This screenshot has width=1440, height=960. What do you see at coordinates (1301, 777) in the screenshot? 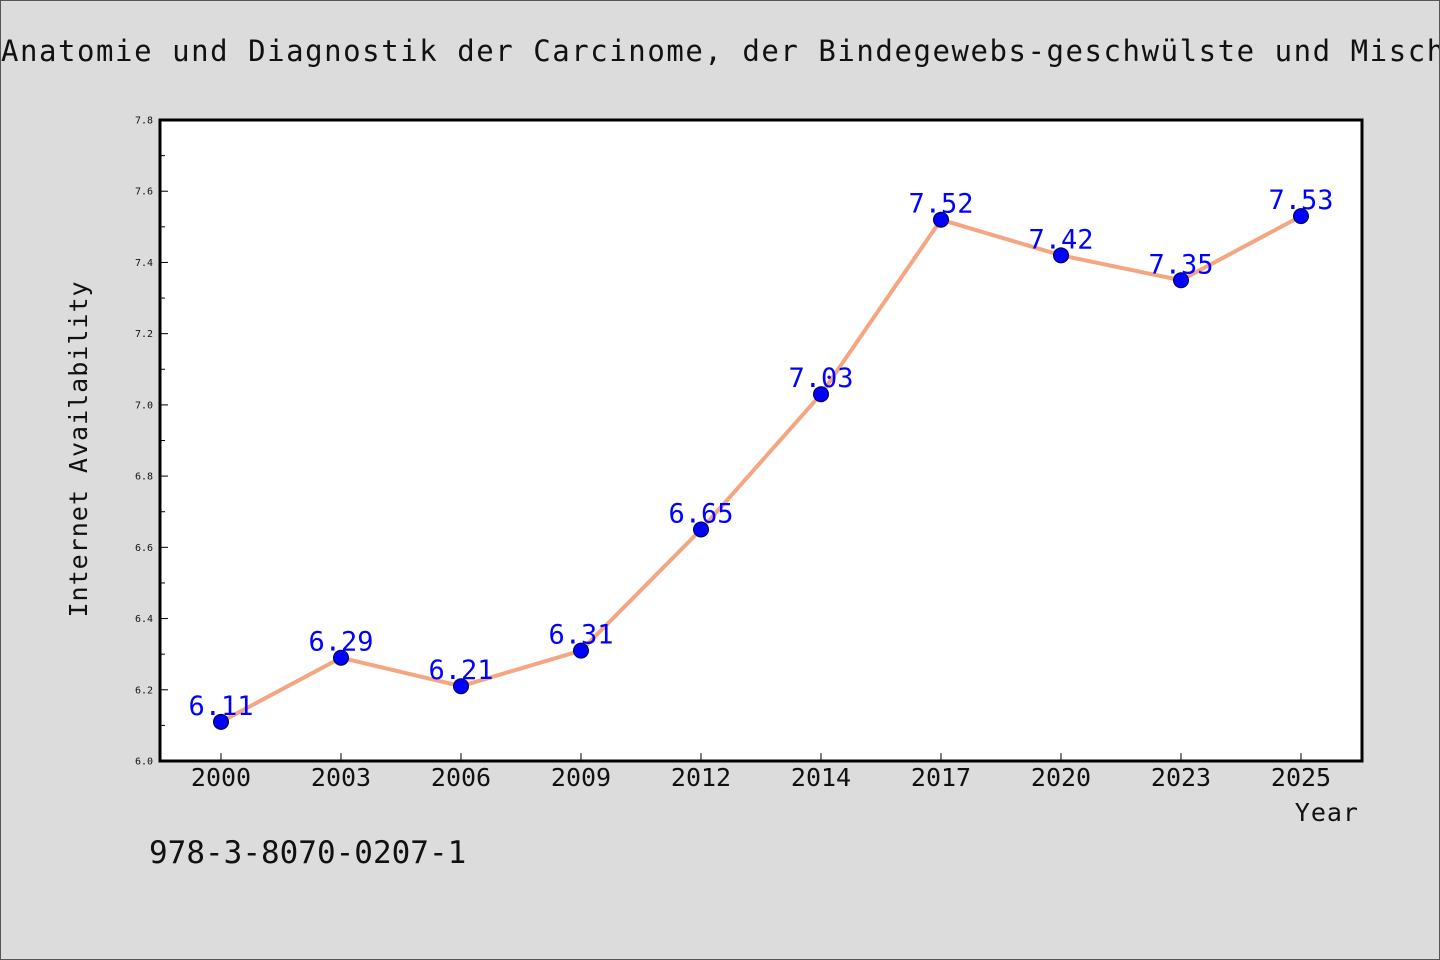
I see `x-tick-label: 2025` at bounding box center [1301, 777].